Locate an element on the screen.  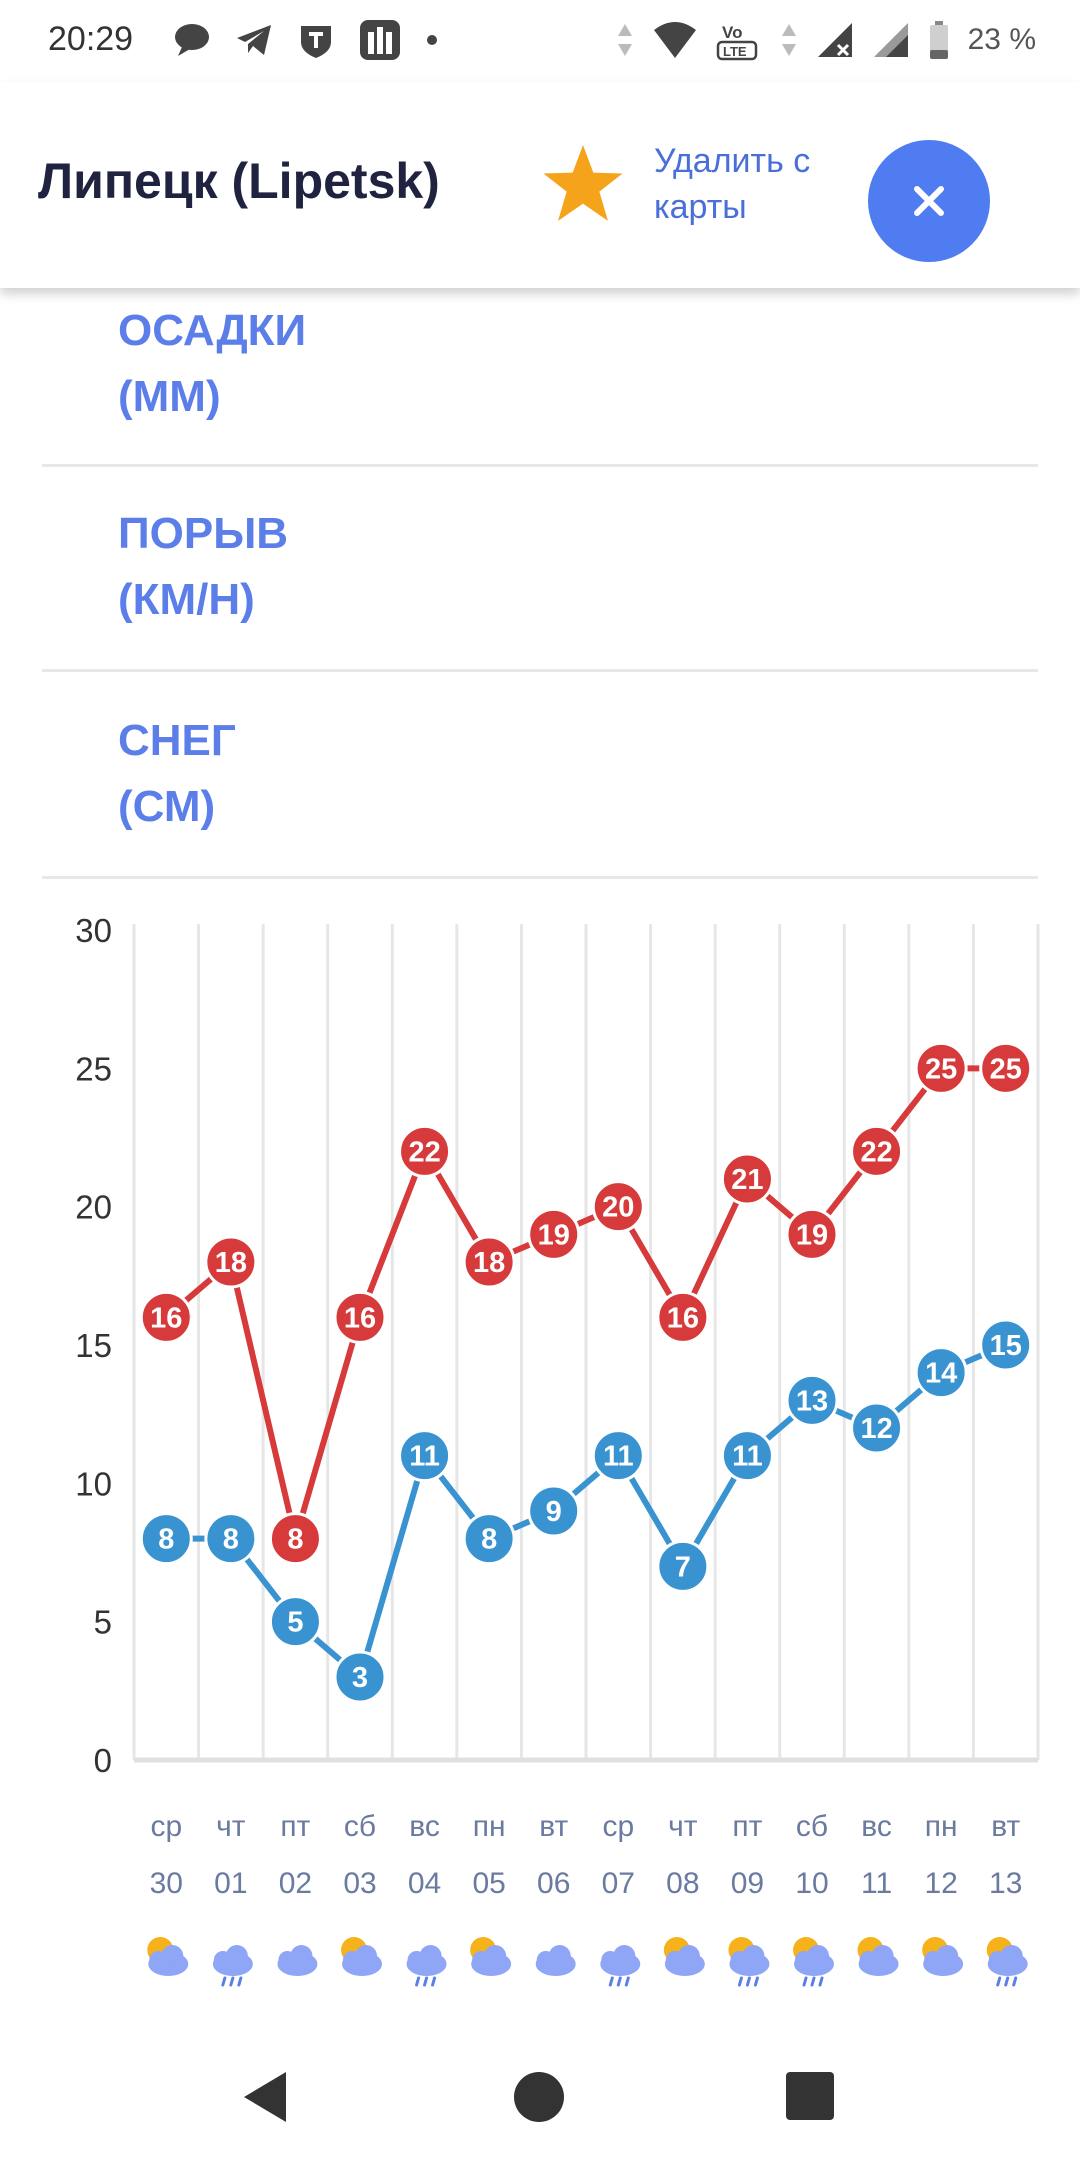
y-tick-label: 10 is located at coordinates (93, 1483).